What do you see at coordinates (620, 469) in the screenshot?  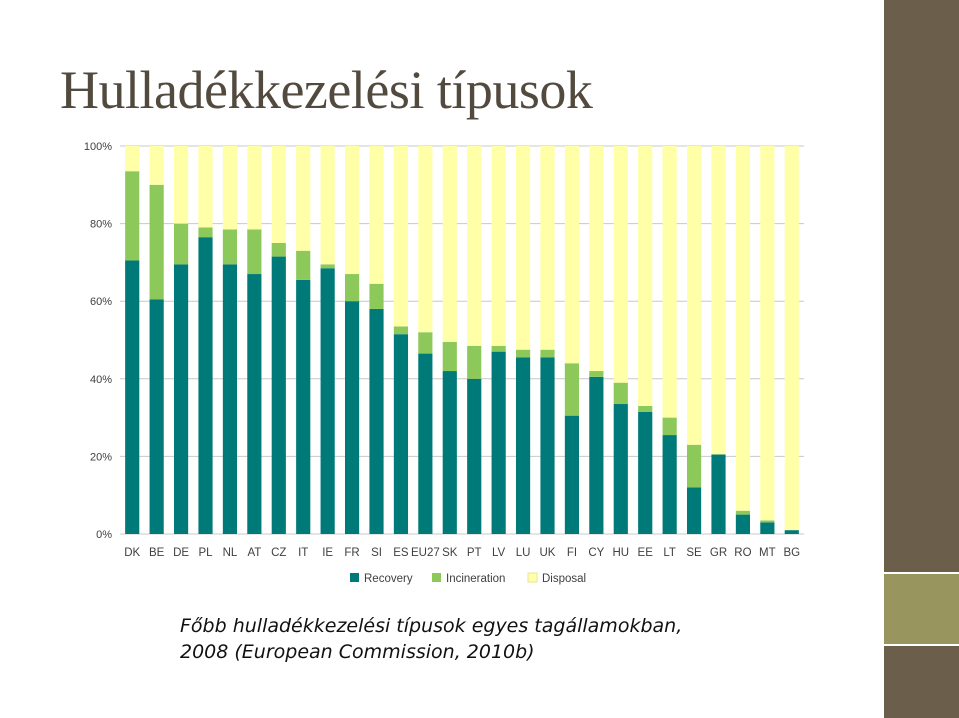 I see `bar-segment-recovery-hu` at bounding box center [620, 469].